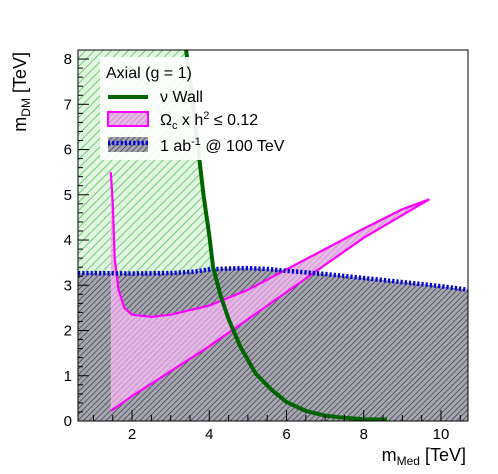 This screenshot has width=498, height=474. I want to click on x-tick-label: 10, so click(441, 434).